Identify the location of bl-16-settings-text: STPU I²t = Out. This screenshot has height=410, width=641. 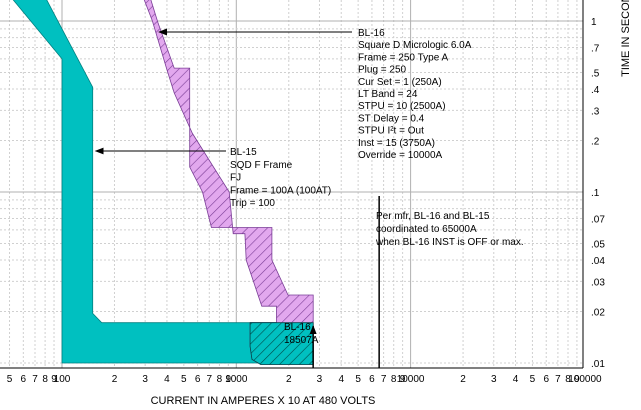
(391, 131).